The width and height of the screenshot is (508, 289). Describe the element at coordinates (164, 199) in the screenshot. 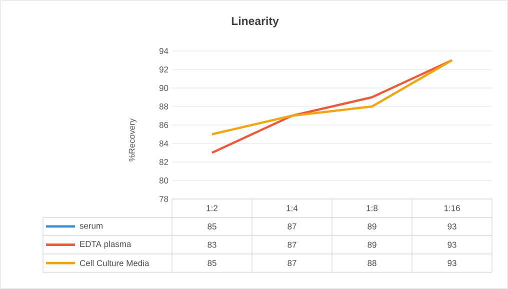

I see `y-tick-label: 78` at that location.